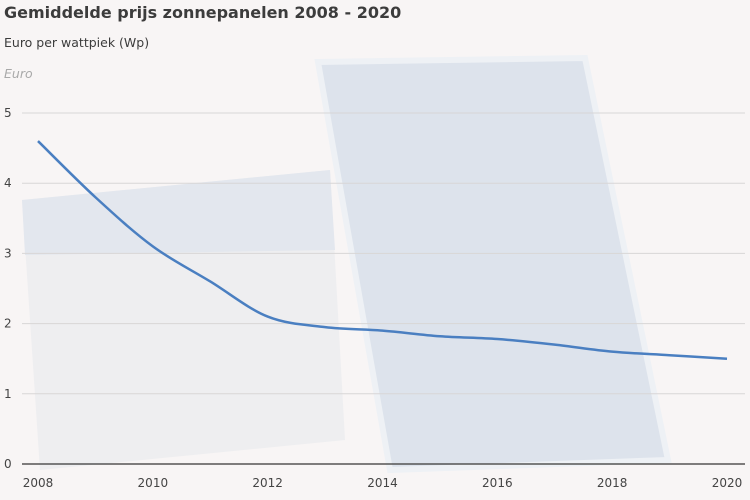 The height and width of the screenshot is (500, 750). Describe the element at coordinates (18, 73) in the screenshot. I see `y-axis-label: Euro` at that location.